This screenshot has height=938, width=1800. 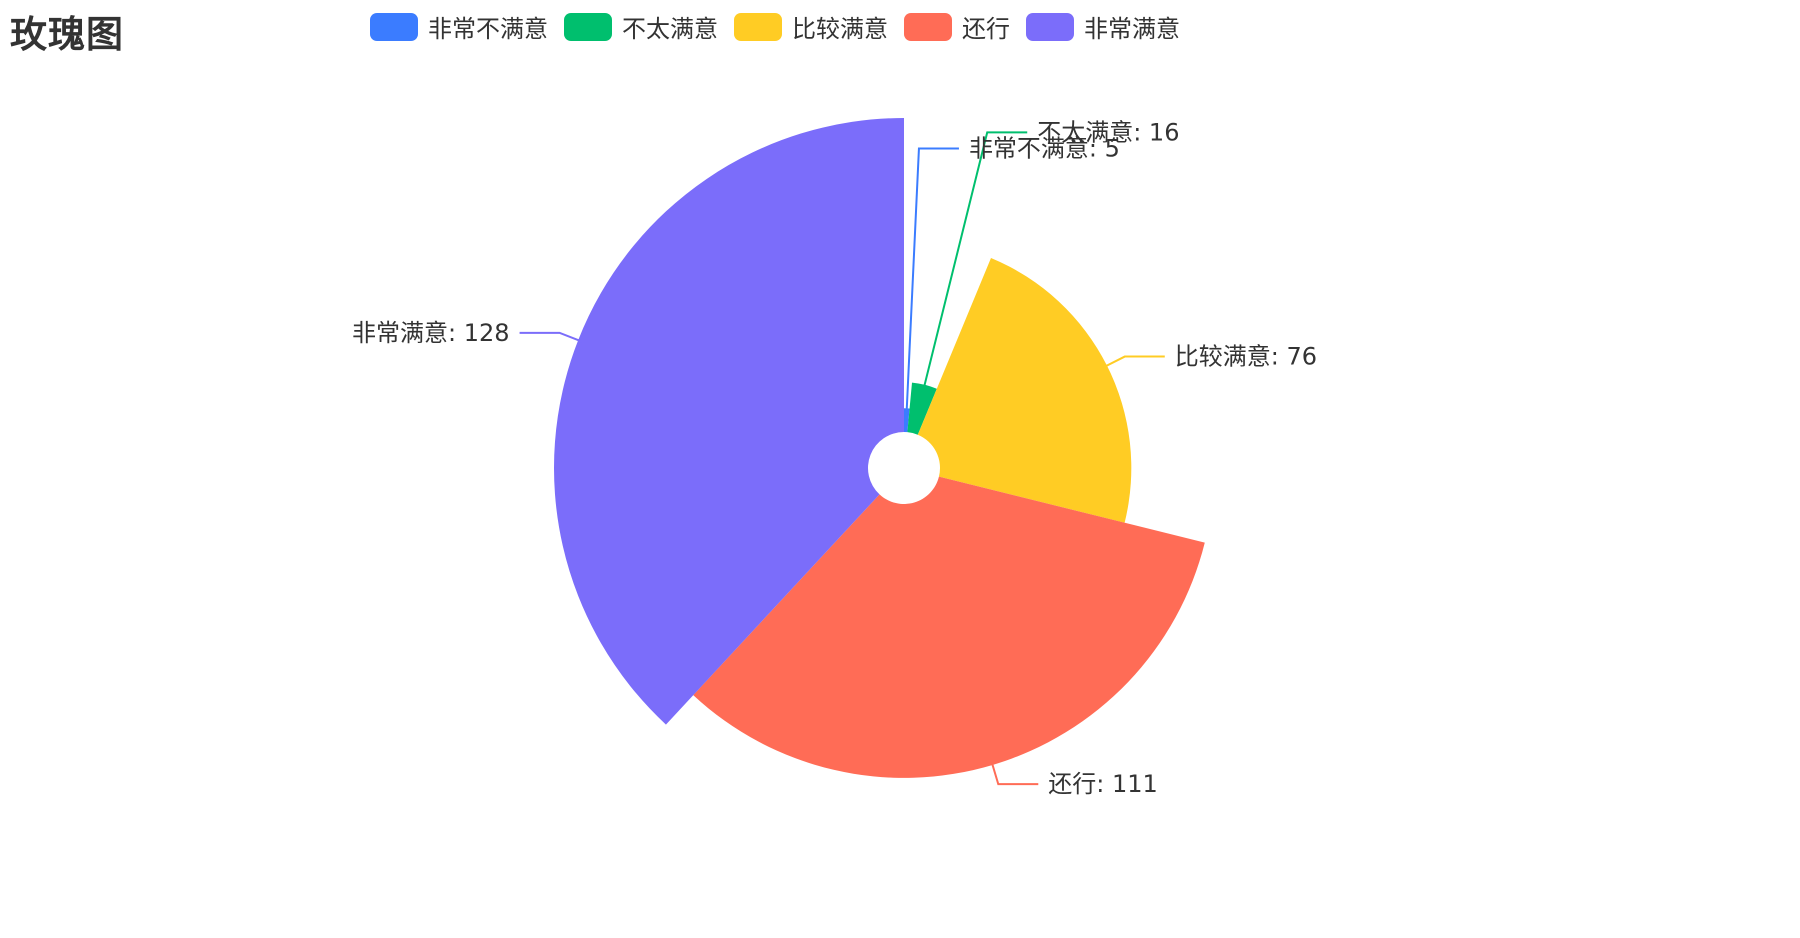 I want to click on legend-item: 非常不满意, so click(x=459, y=26).